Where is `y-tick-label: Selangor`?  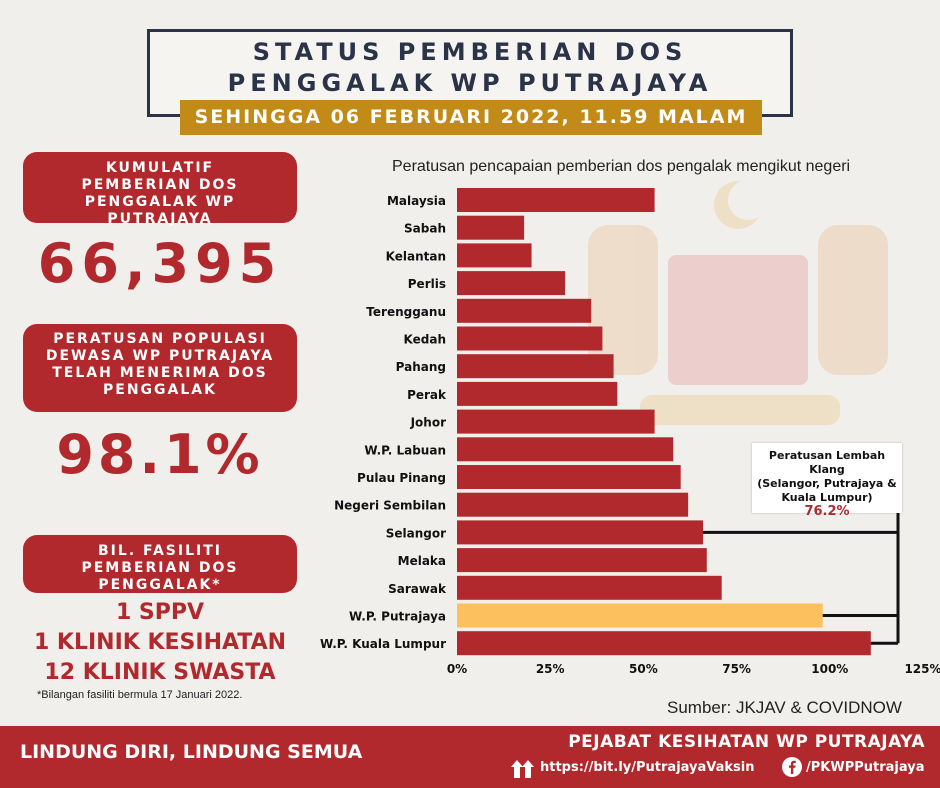 y-tick-label: Selangor is located at coordinates (416, 533).